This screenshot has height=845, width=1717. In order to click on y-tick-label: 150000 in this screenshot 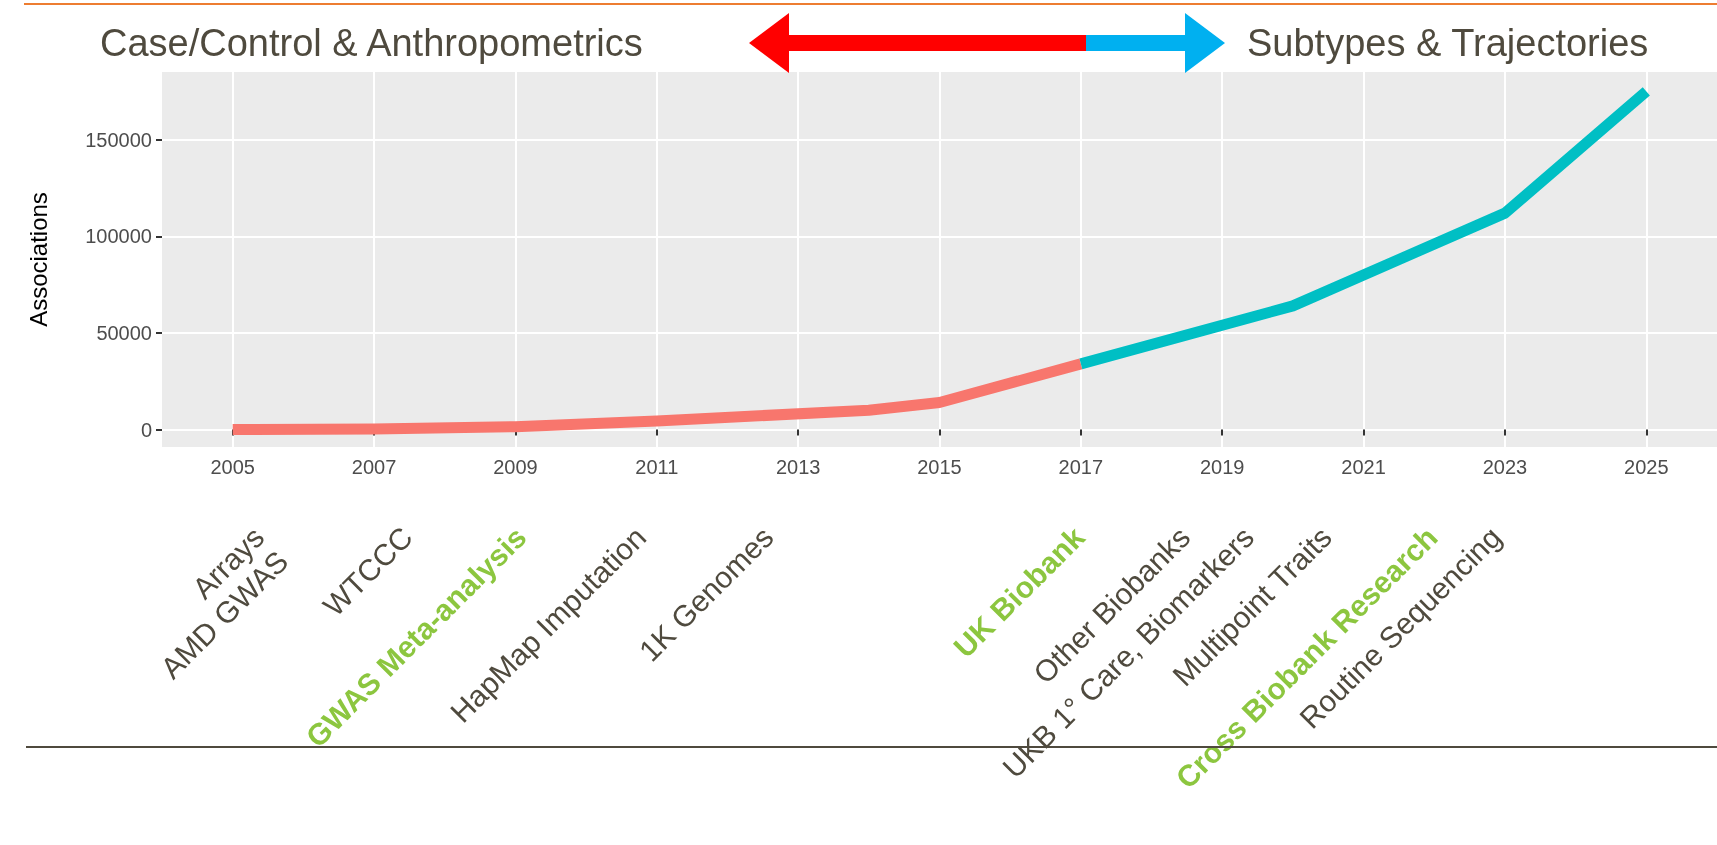, I will do `click(118, 139)`.